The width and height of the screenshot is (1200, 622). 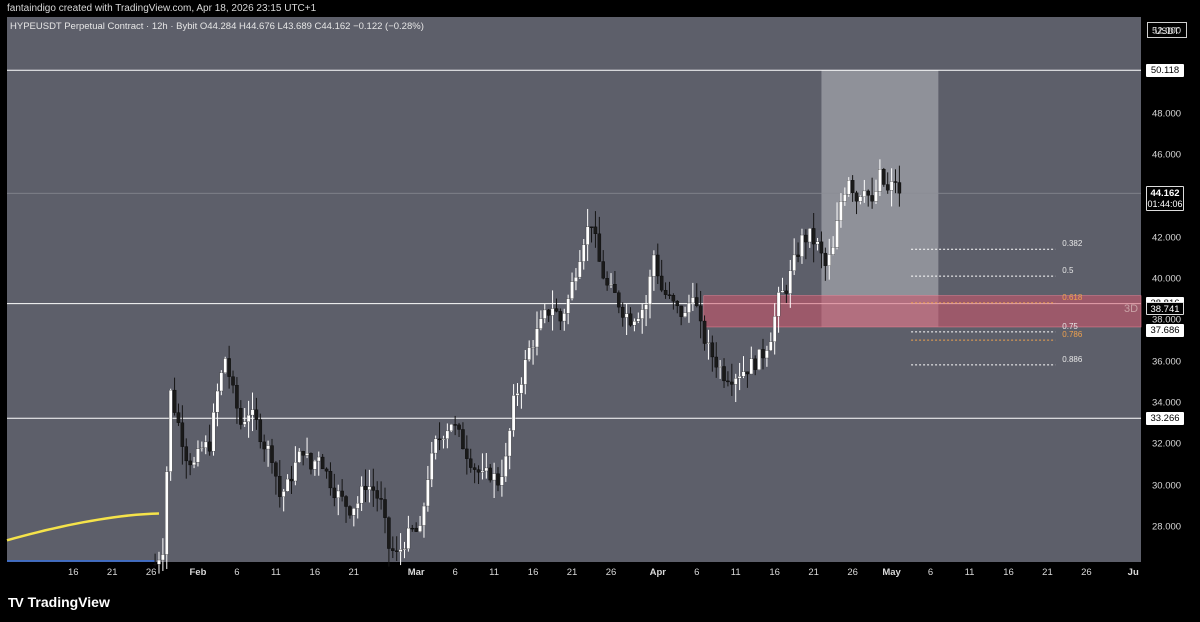 I want to click on target-box, so click(x=880, y=198).